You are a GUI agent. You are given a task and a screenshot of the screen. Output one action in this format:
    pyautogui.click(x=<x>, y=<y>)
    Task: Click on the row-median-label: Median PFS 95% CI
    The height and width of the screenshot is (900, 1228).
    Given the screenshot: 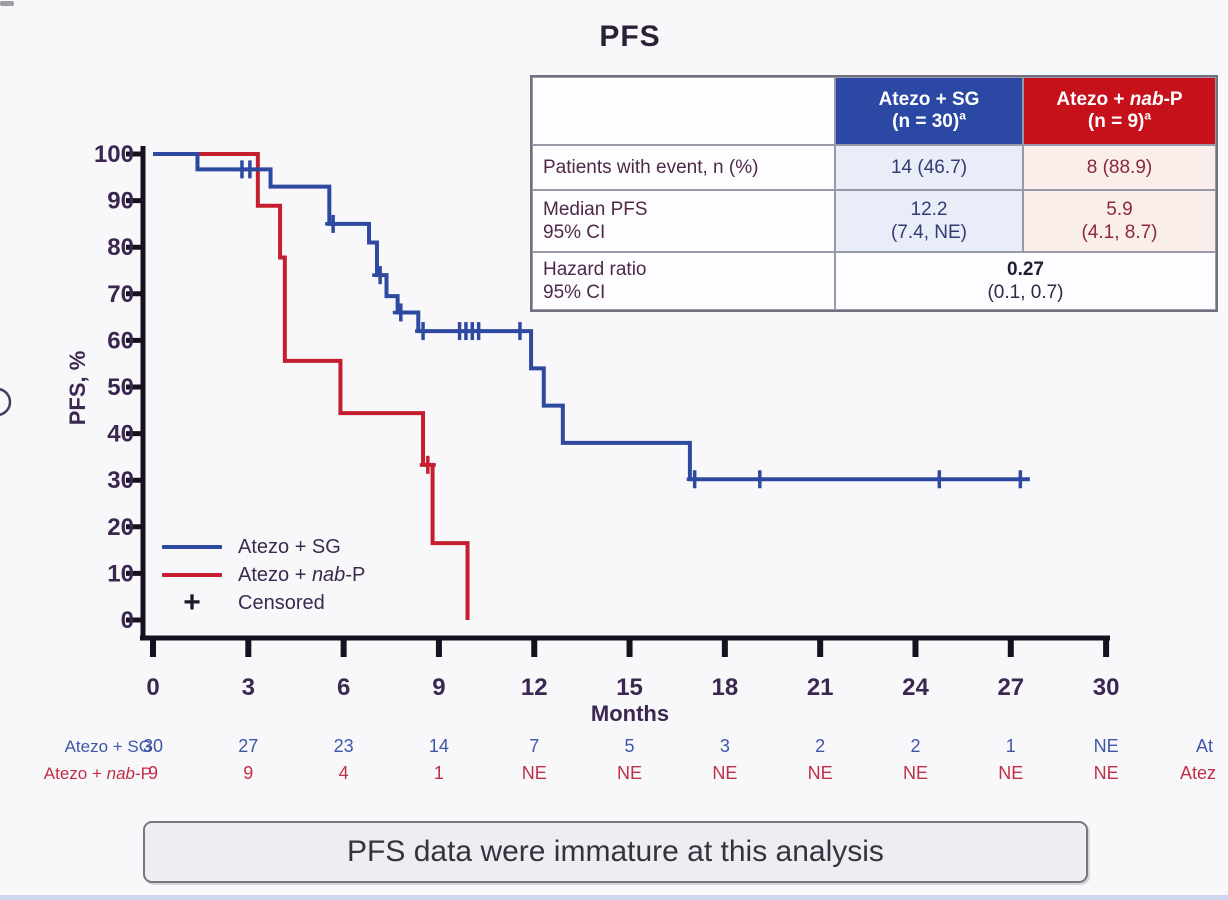 What is the action you would take?
    pyautogui.click(x=683, y=221)
    